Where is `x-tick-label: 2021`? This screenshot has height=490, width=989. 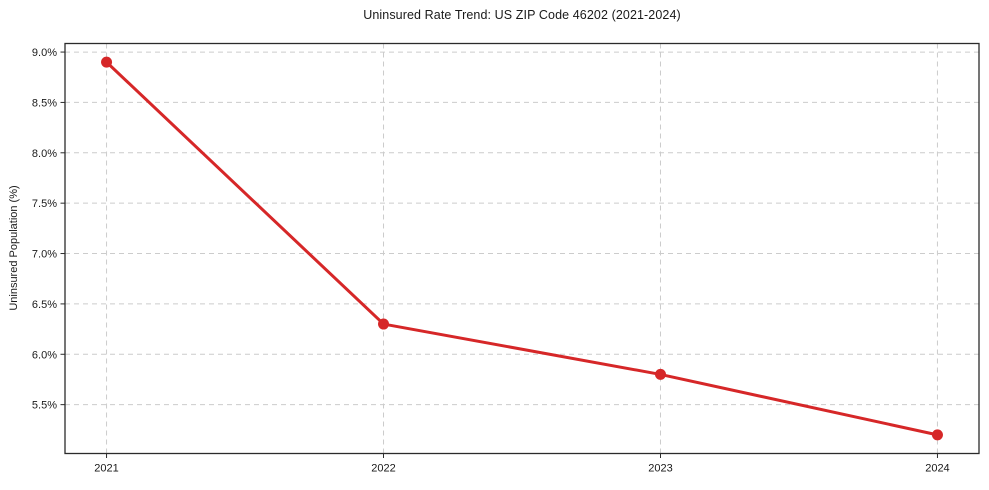
x-tick-label: 2021 is located at coordinates (106, 469).